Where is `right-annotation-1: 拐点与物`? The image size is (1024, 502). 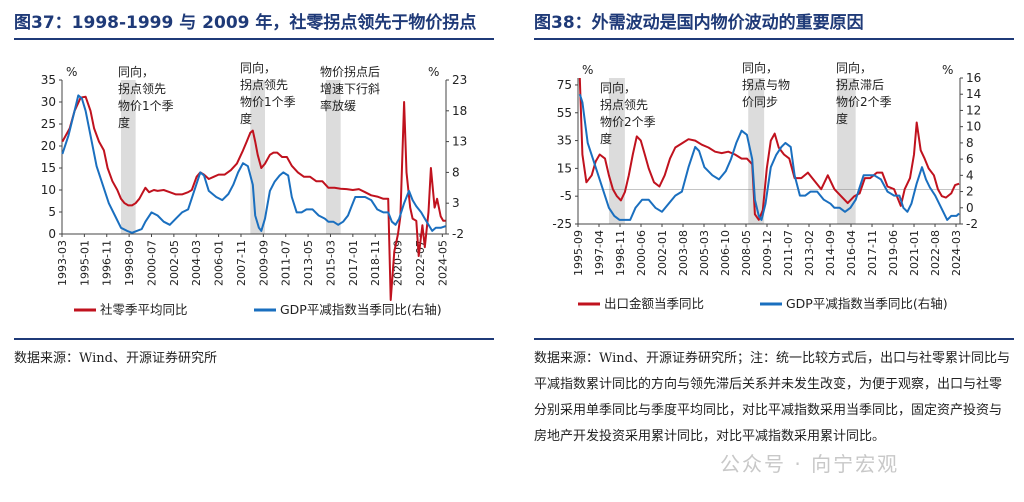
right-annotation-1: 拐点与物 is located at coordinates (766, 84).